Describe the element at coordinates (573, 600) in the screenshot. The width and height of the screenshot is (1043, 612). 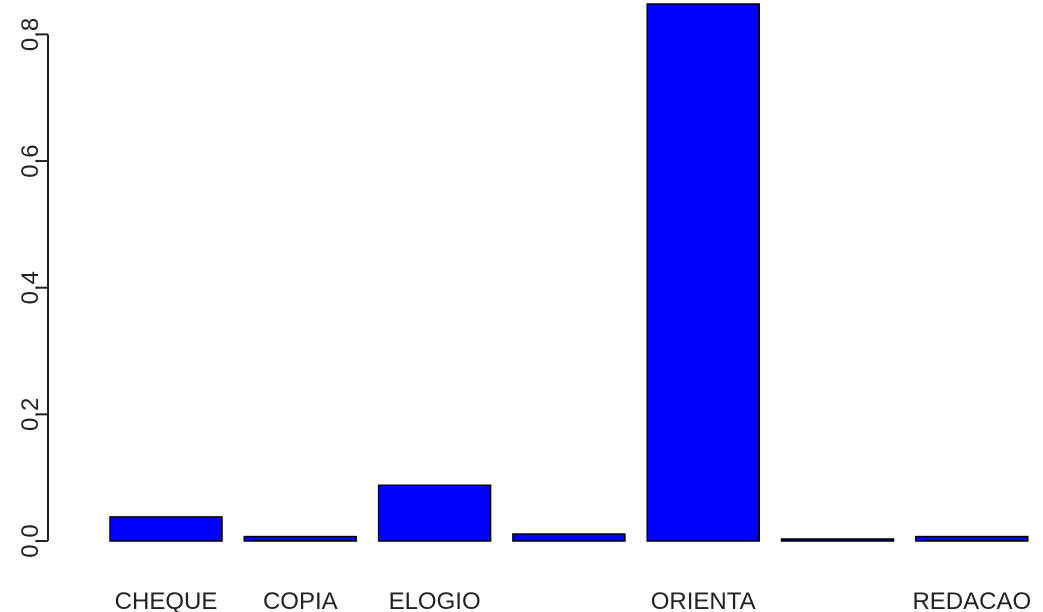
I see `x-axis-labels: CHEQUE COPIA ELOGIO ORIENTA REDACAO` at that location.